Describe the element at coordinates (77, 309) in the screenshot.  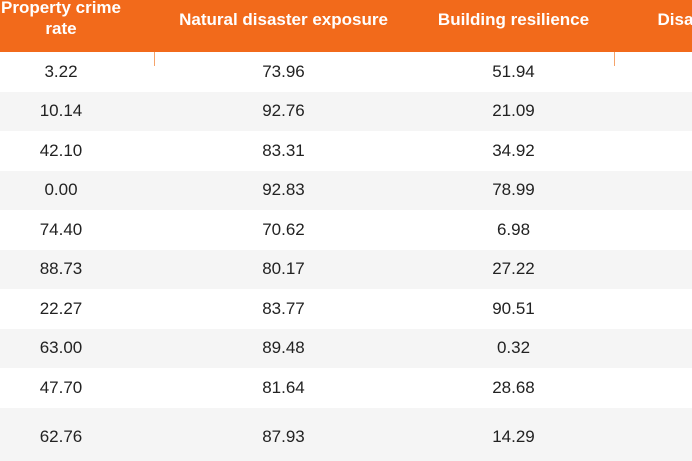
I see `table-cell: 22.27` at that location.